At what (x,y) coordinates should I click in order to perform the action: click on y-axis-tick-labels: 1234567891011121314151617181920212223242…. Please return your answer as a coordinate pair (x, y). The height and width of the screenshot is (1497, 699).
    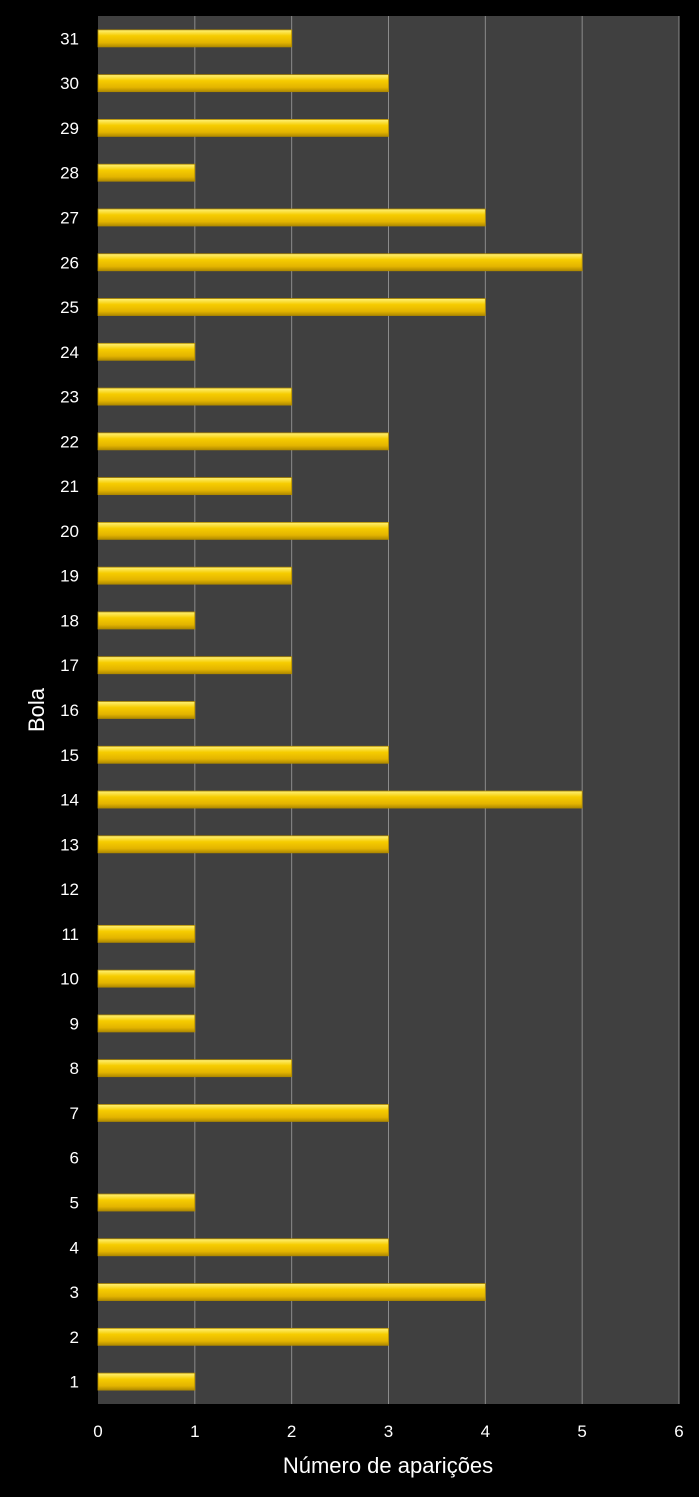
    Looking at the image, I should click on (69, 710).